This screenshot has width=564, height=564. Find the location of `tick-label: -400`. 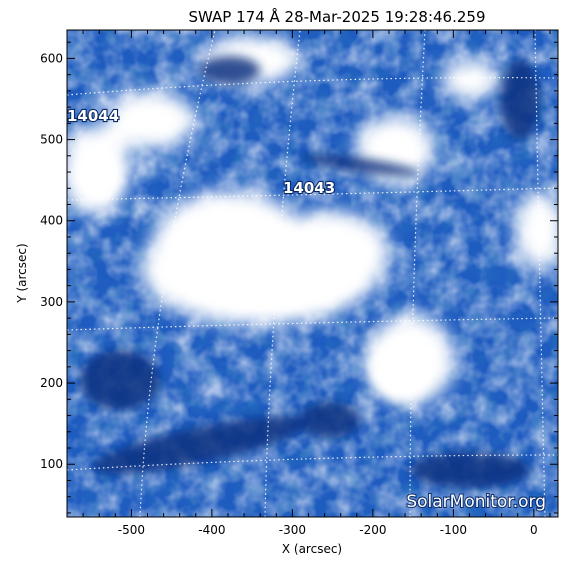

tick-label: -400 is located at coordinates (211, 530).